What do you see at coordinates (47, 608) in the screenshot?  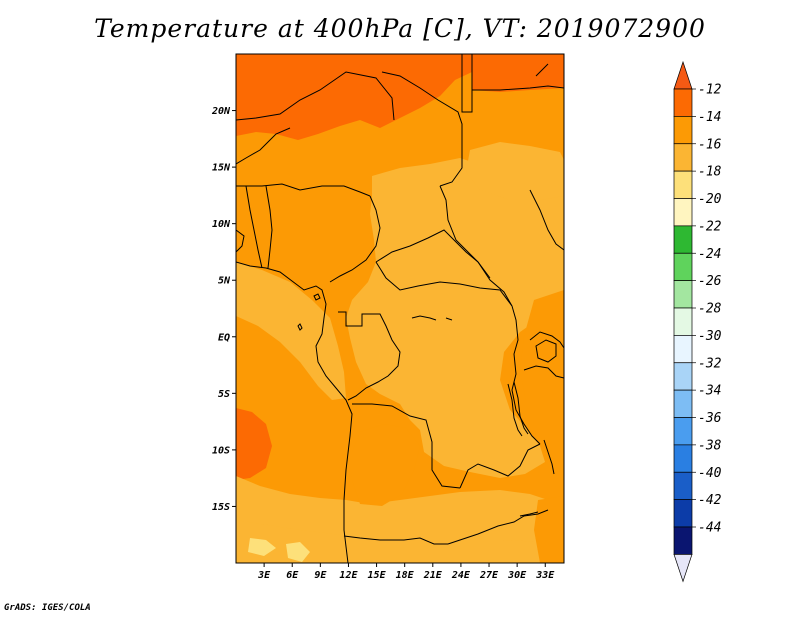 I see `grads-credit: GrADS: IGES/COLA` at bounding box center [47, 608].